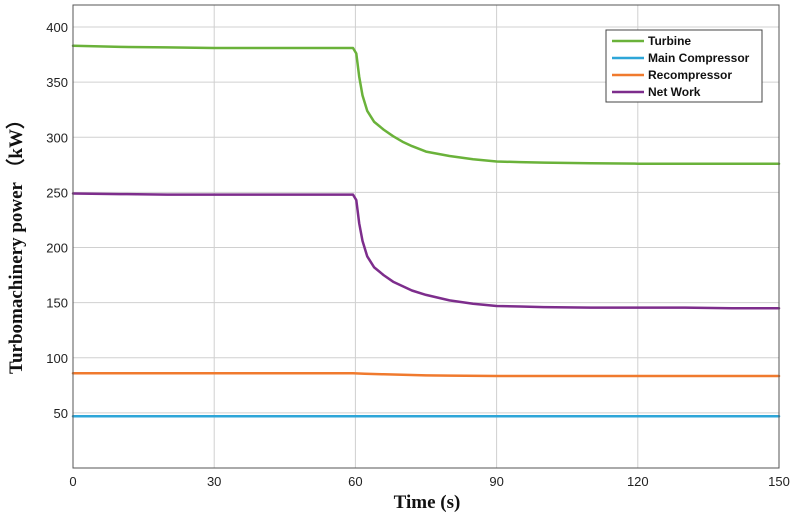  What do you see at coordinates (355, 481) in the screenshot?
I see `x-tick-label: 60` at bounding box center [355, 481].